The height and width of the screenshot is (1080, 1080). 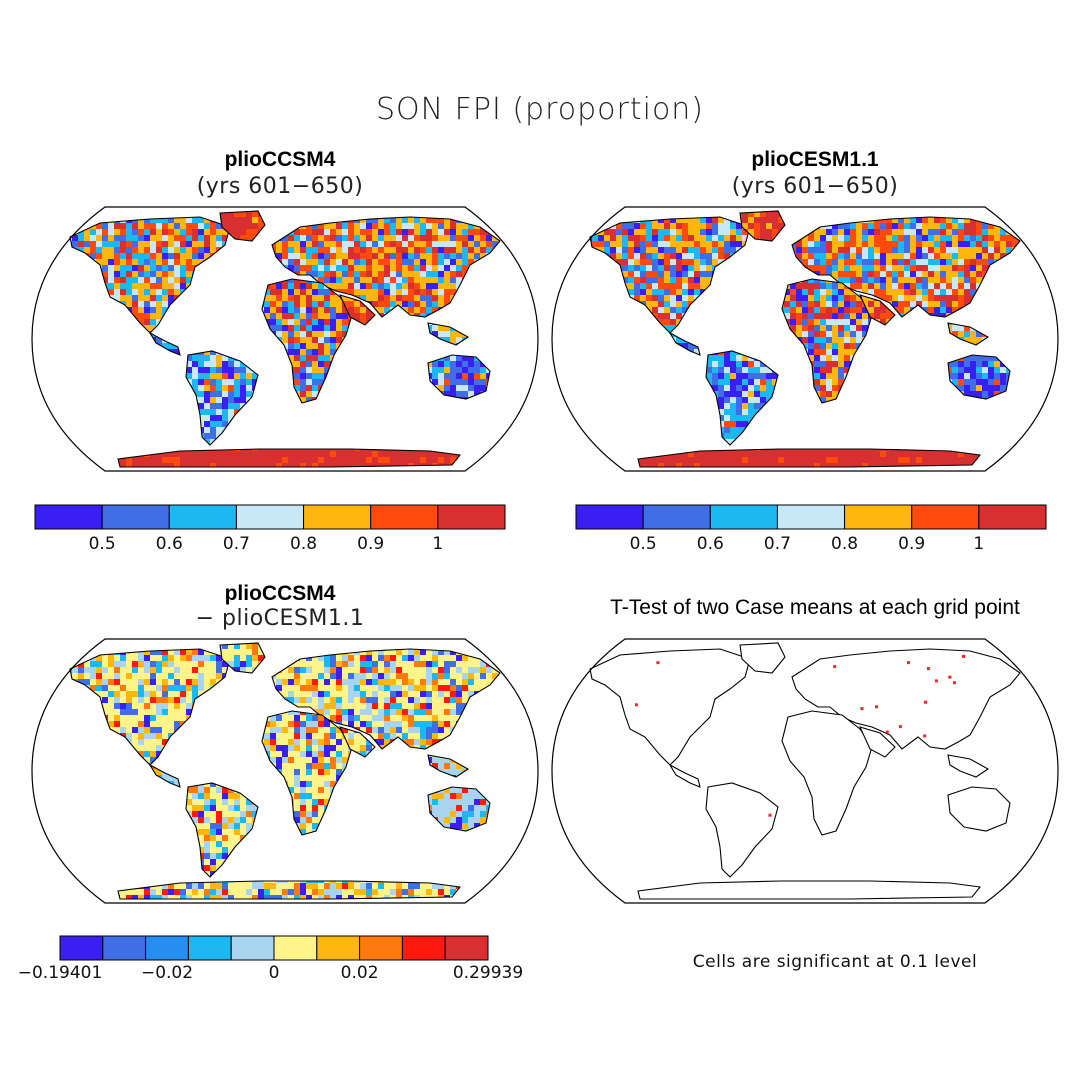 I want to click on panel-title-top-left: plioCCSM4, so click(x=280, y=160).